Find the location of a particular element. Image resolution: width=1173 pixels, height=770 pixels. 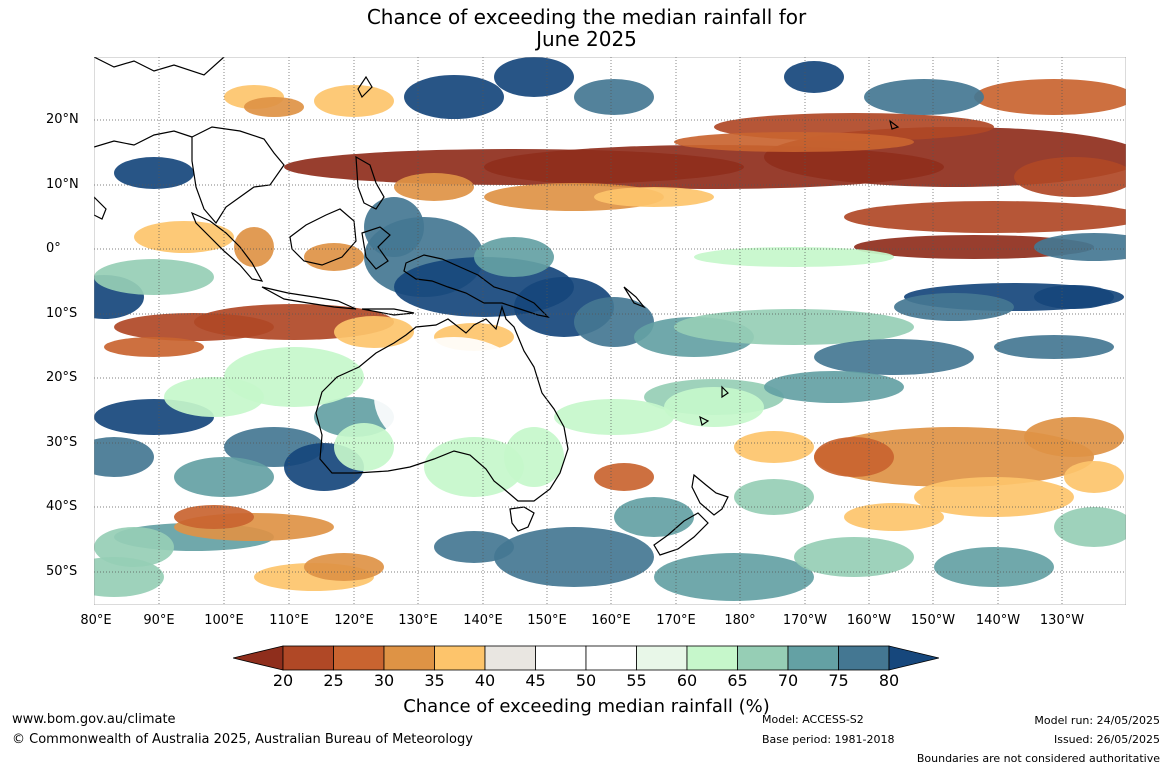

australia-coastline is located at coordinates (442, 403).